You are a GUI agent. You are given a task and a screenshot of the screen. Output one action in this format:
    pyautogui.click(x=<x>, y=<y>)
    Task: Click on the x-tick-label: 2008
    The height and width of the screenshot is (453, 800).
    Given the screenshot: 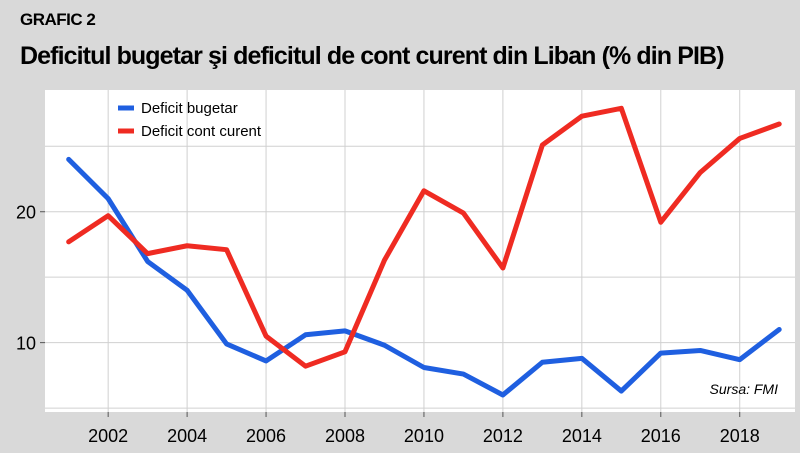 What is the action you would take?
    pyautogui.click(x=345, y=436)
    